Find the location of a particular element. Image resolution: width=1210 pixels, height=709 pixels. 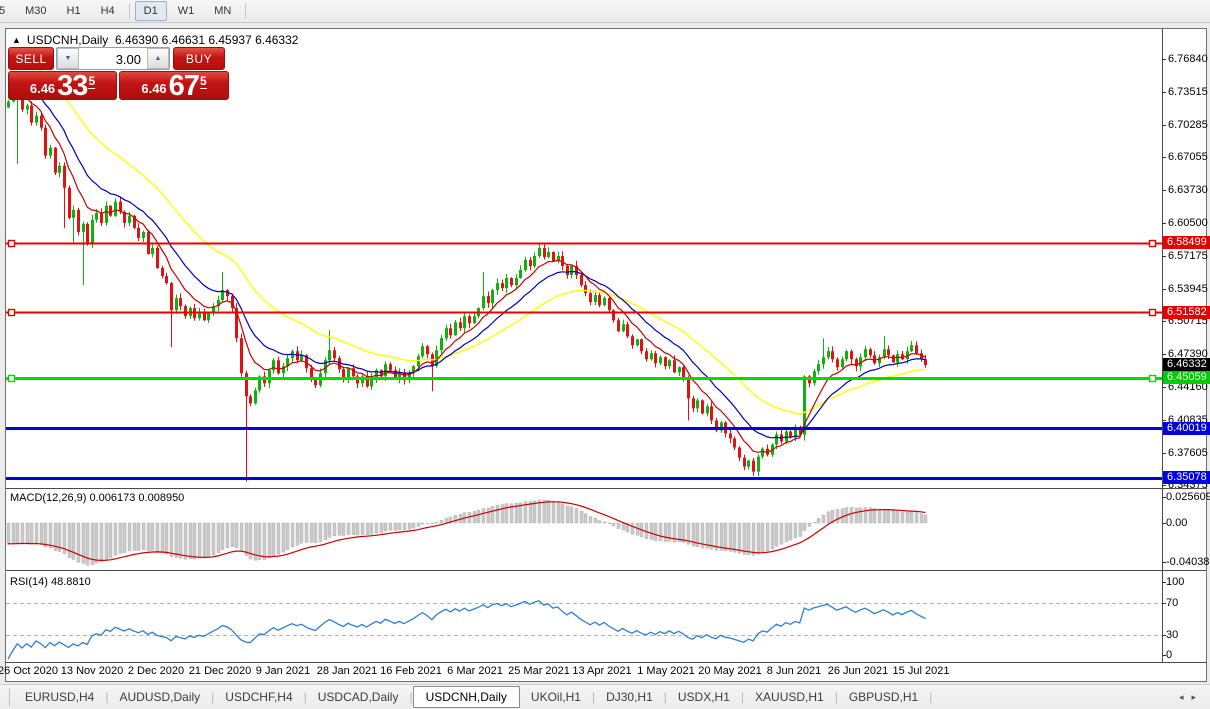

sell-price-pips: 33 is located at coordinates (72, 86).